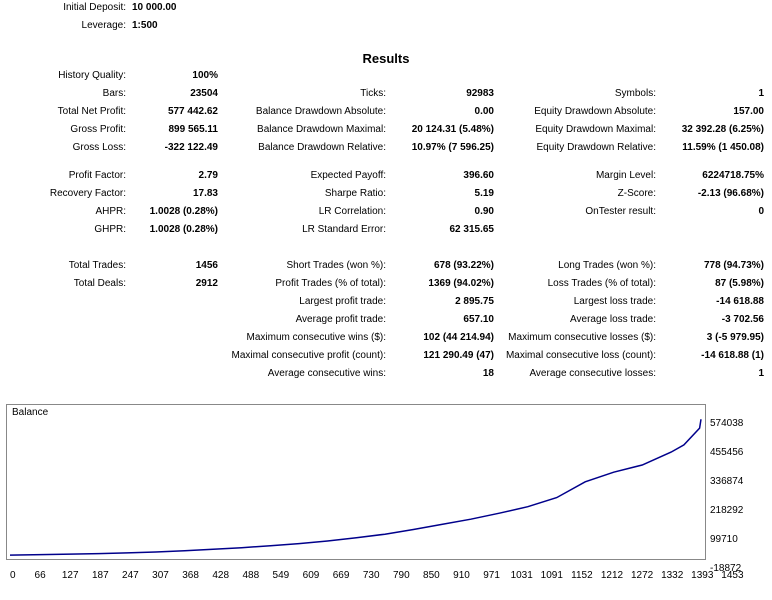  Describe the element at coordinates (70, 575) in the screenshot. I see `x-tick-label: 127` at that location.